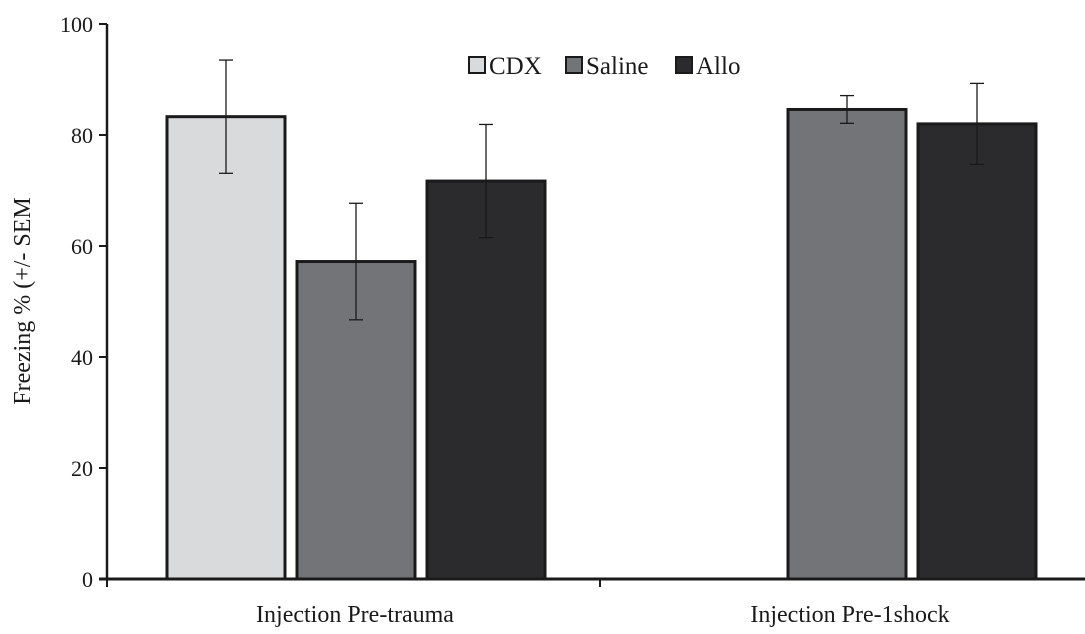 The width and height of the screenshot is (1085, 634). Describe the element at coordinates (82, 468) in the screenshot. I see `y-tick-label: 20` at that location.